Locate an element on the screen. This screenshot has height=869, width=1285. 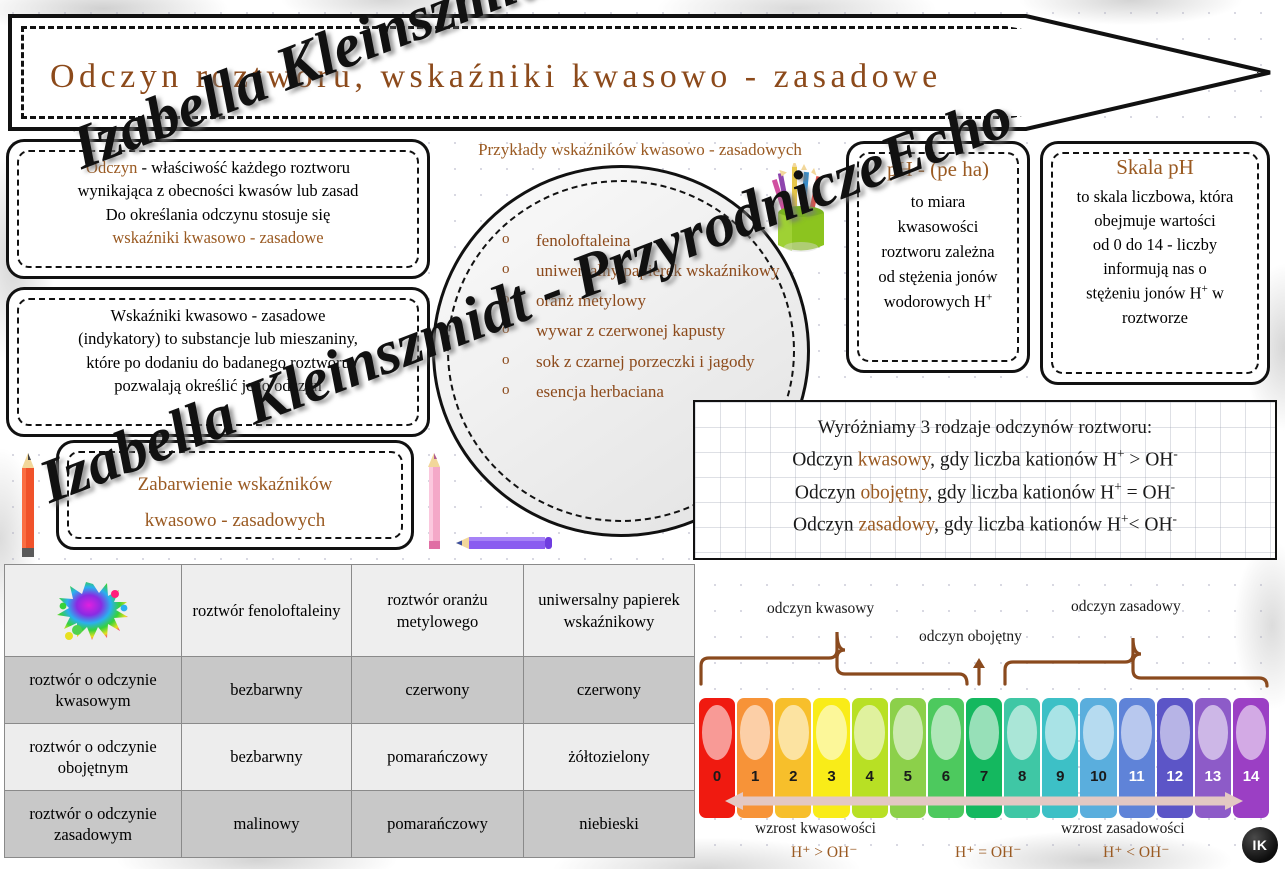
ph-cell-number: 1 is located at coordinates (755, 776).